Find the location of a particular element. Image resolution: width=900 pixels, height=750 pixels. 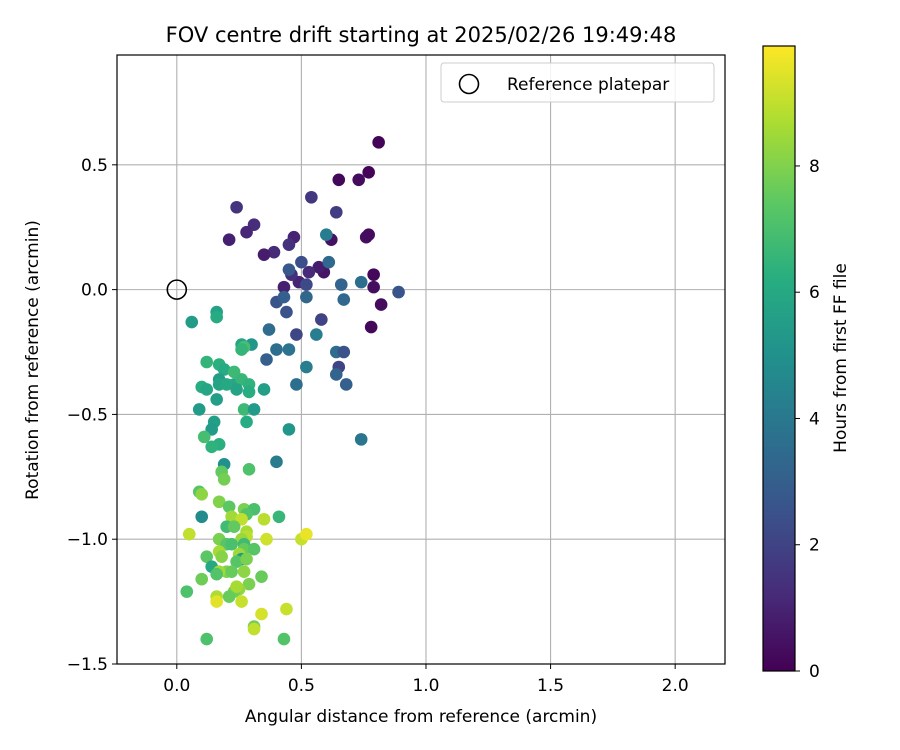

y-tick-label: −1.5 is located at coordinates (87, 665).